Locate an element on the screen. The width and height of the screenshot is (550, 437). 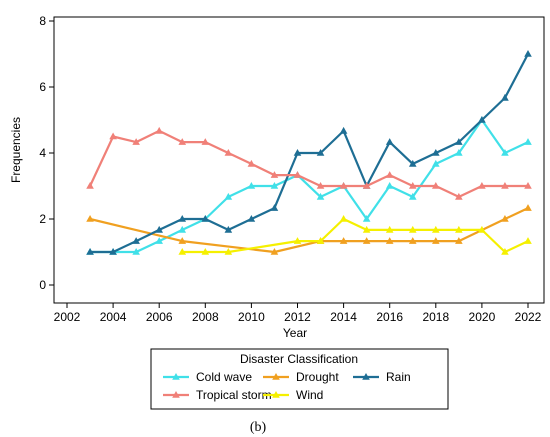
x-tick-label: 2002 is located at coordinates (67, 317).